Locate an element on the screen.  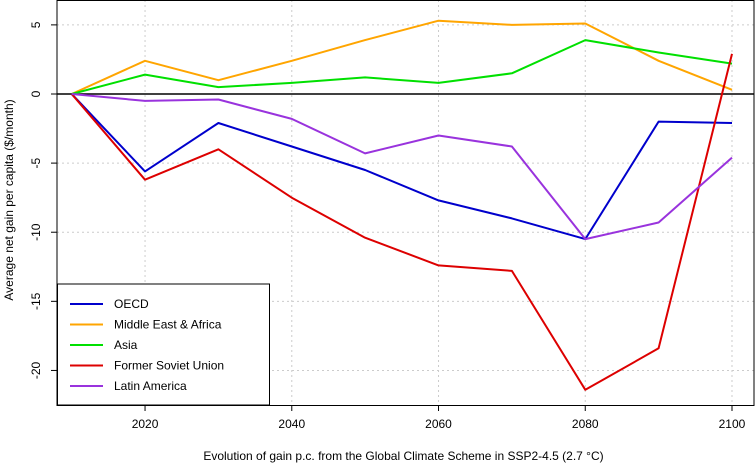
x-tick-label: 2060 is located at coordinates (438, 424).